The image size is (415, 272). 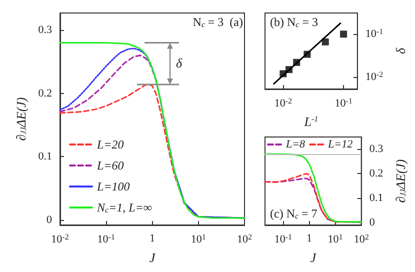 I want to click on legend-label: L=100, so click(x=113, y=187).